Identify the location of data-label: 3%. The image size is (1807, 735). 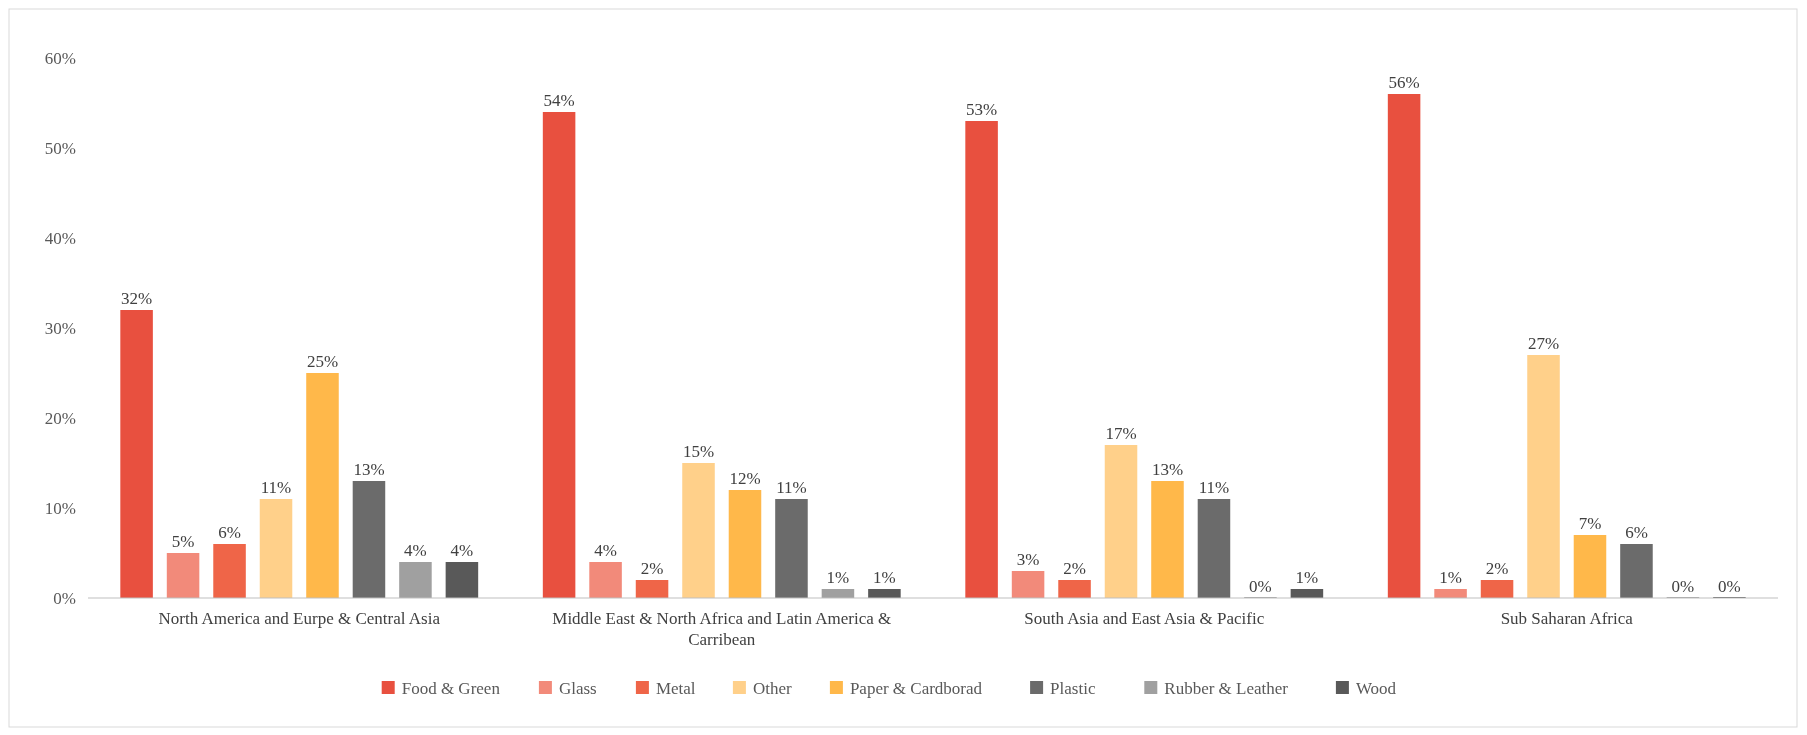
(1028, 559).